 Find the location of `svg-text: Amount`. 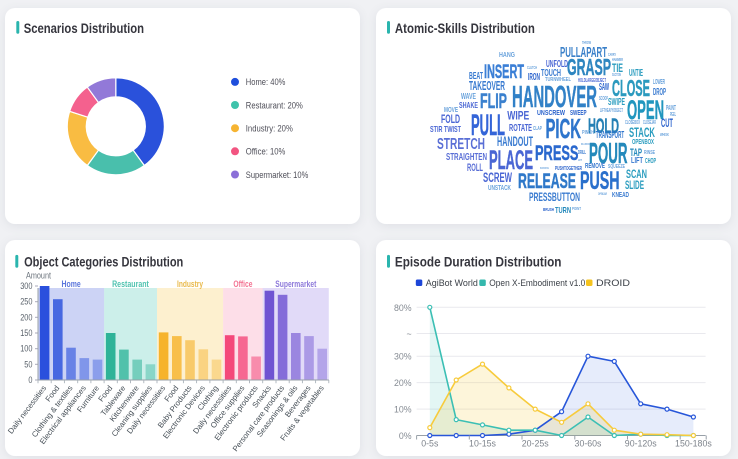

svg-text: Amount is located at coordinates (38, 276).